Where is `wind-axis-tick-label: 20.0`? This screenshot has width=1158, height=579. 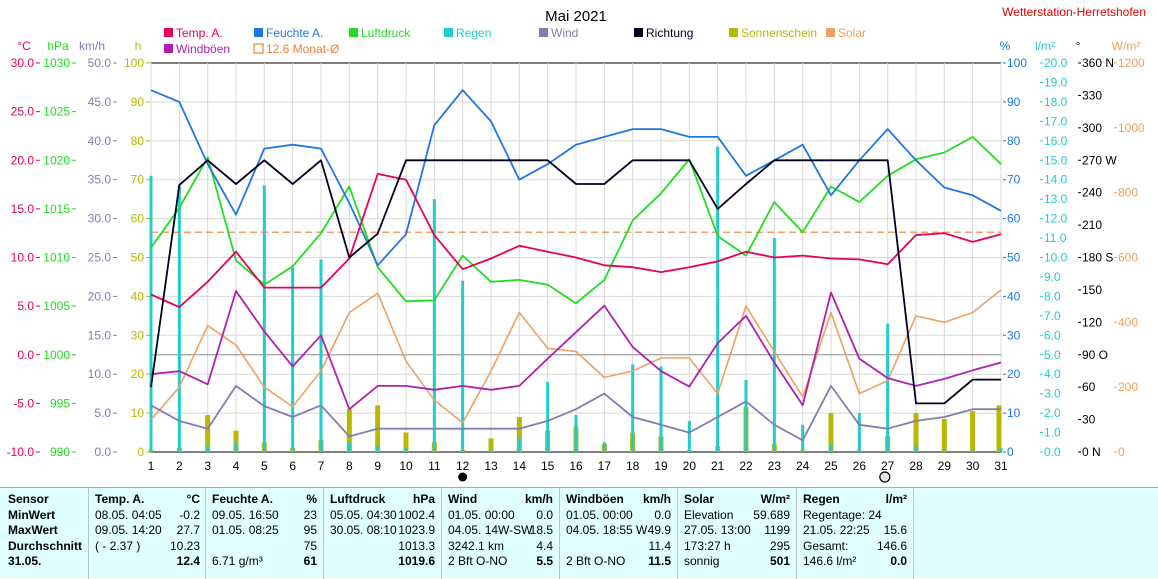 wind-axis-tick-label: 20.0 is located at coordinates (100, 296).